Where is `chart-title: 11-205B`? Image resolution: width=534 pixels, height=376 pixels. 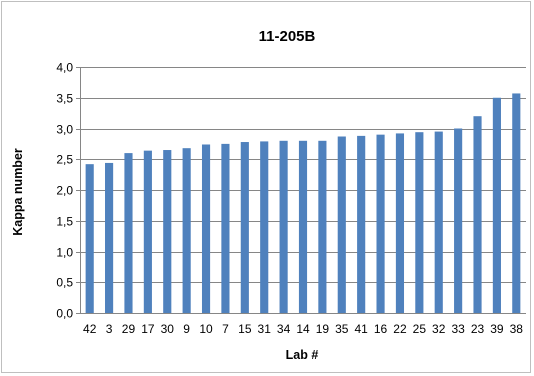
chart-title: 11-205B is located at coordinates (287, 36).